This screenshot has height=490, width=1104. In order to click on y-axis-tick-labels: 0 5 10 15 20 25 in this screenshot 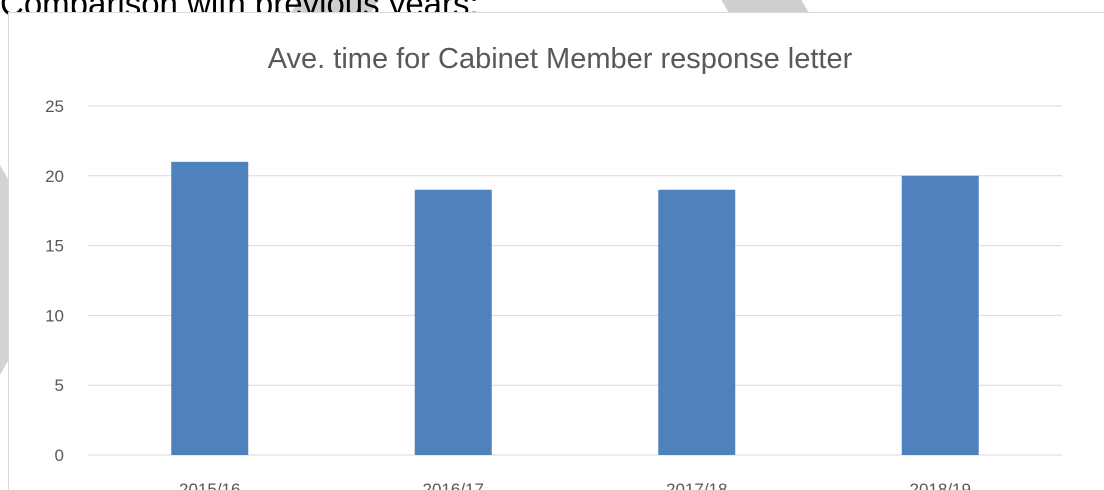, I will do `click(54, 281)`.